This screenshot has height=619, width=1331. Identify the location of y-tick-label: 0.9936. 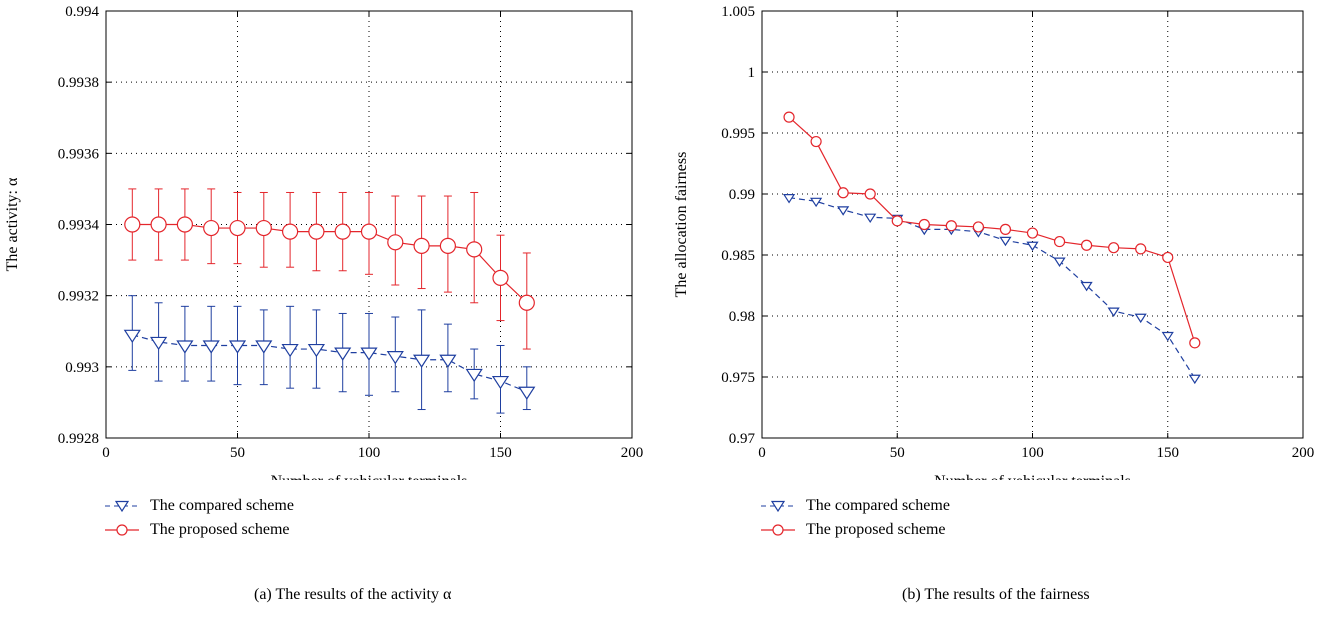
(79, 154).